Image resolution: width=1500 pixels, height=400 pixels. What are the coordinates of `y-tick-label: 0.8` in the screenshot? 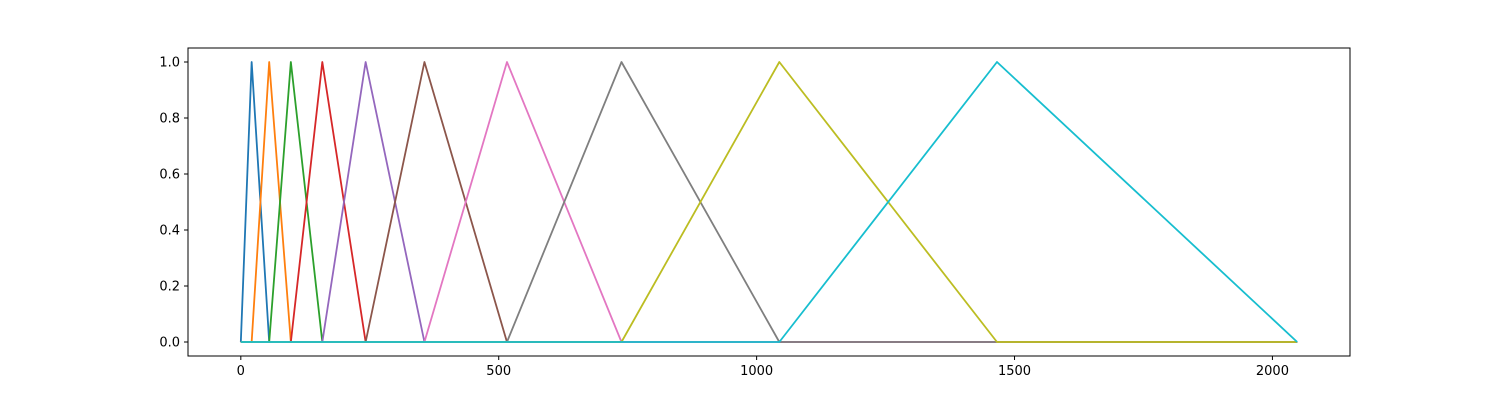 It's located at (169, 119).